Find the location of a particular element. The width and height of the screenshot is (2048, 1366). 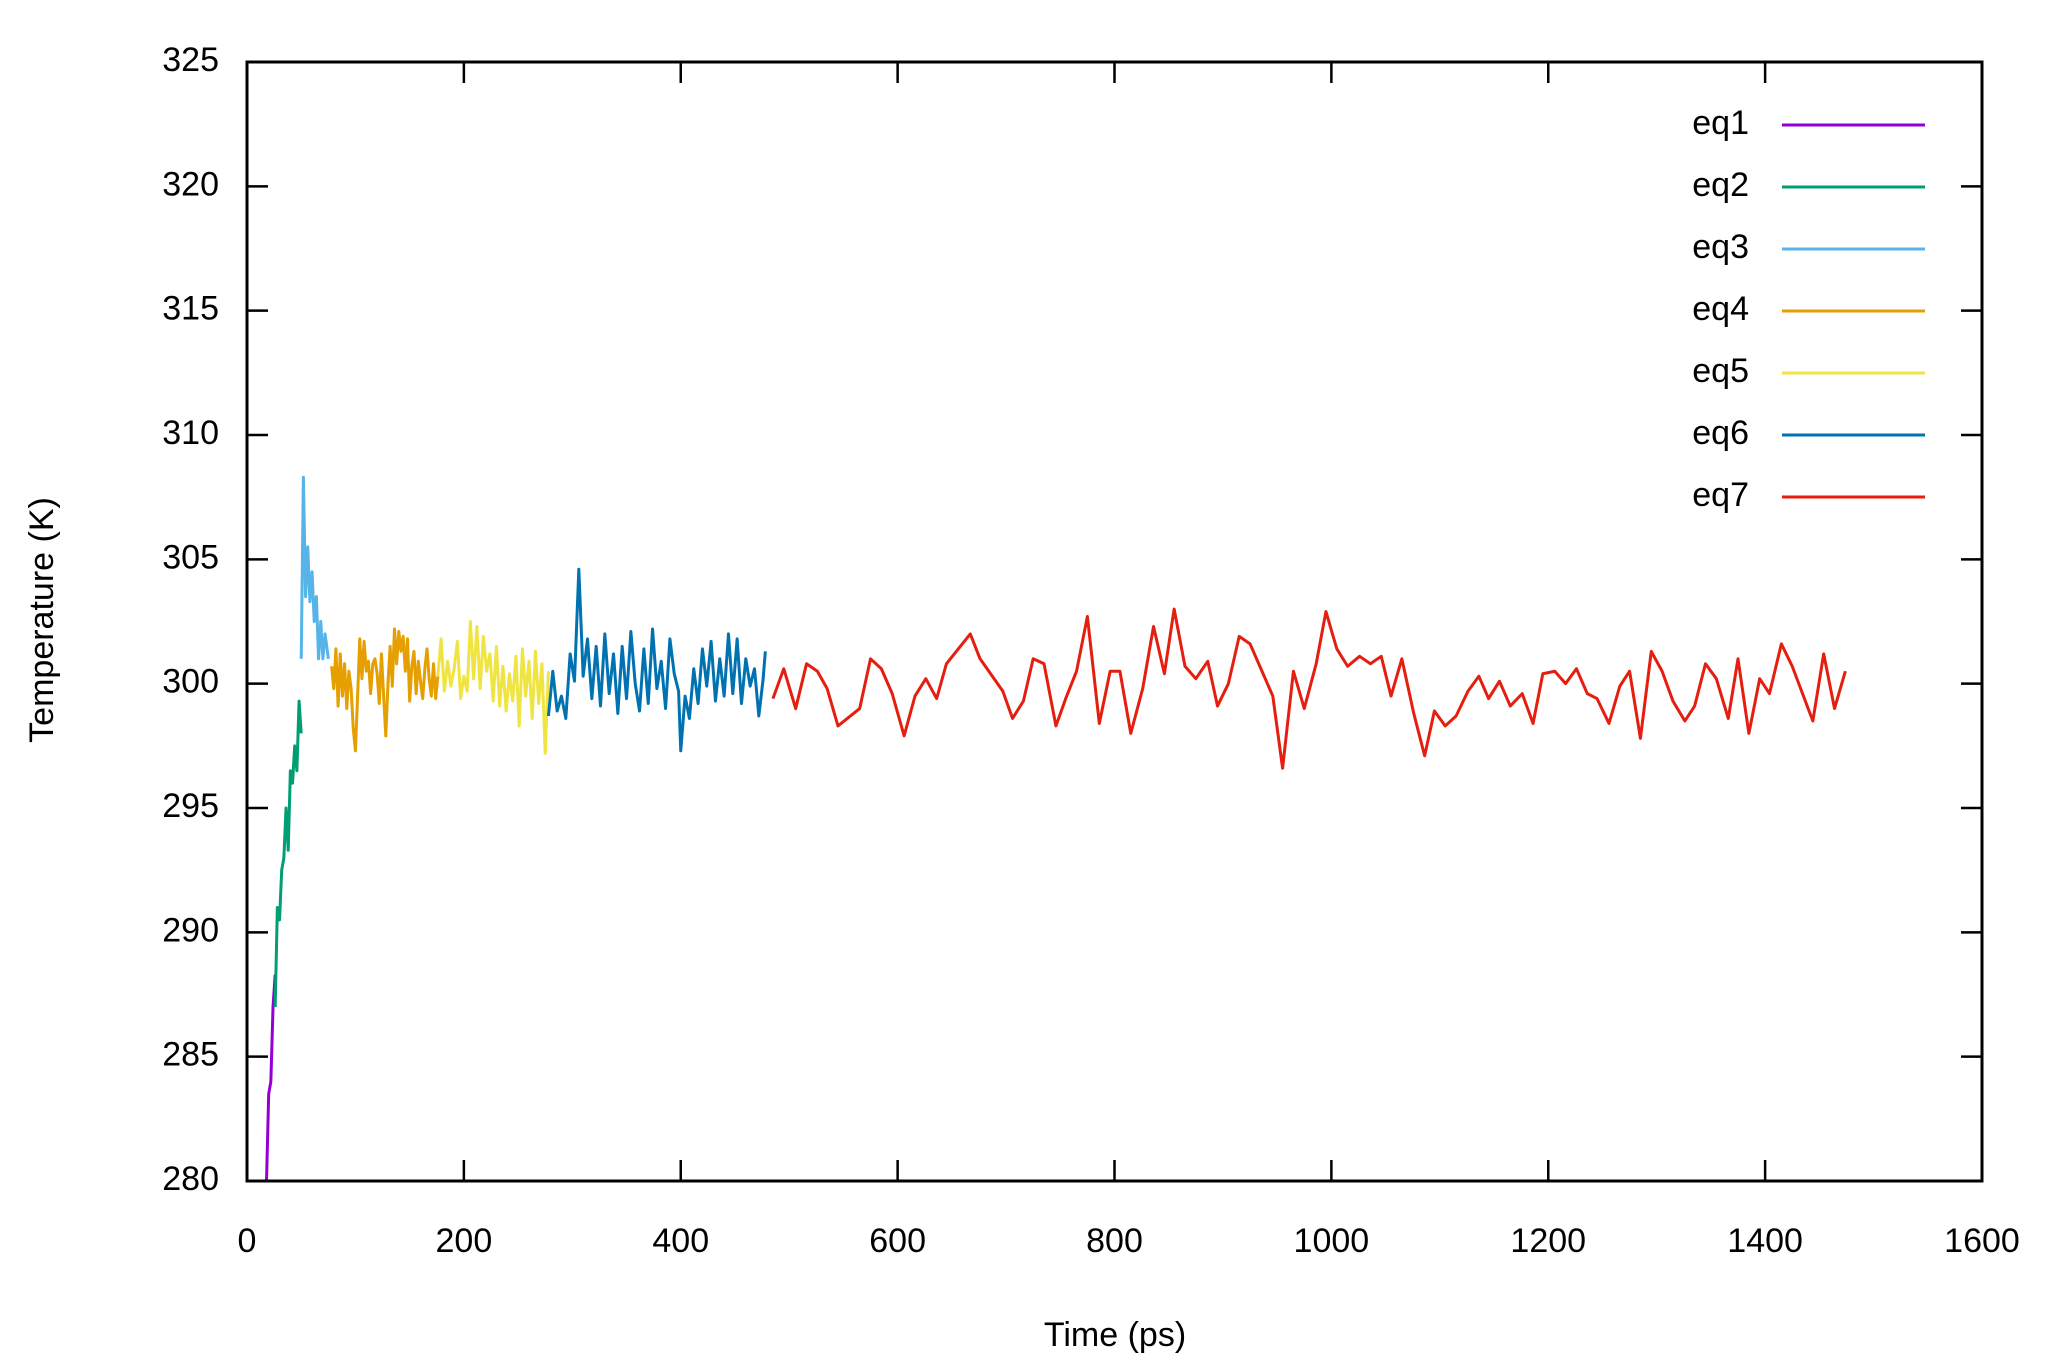

legend-label: eq2 is located at coordinates (1720, 185).